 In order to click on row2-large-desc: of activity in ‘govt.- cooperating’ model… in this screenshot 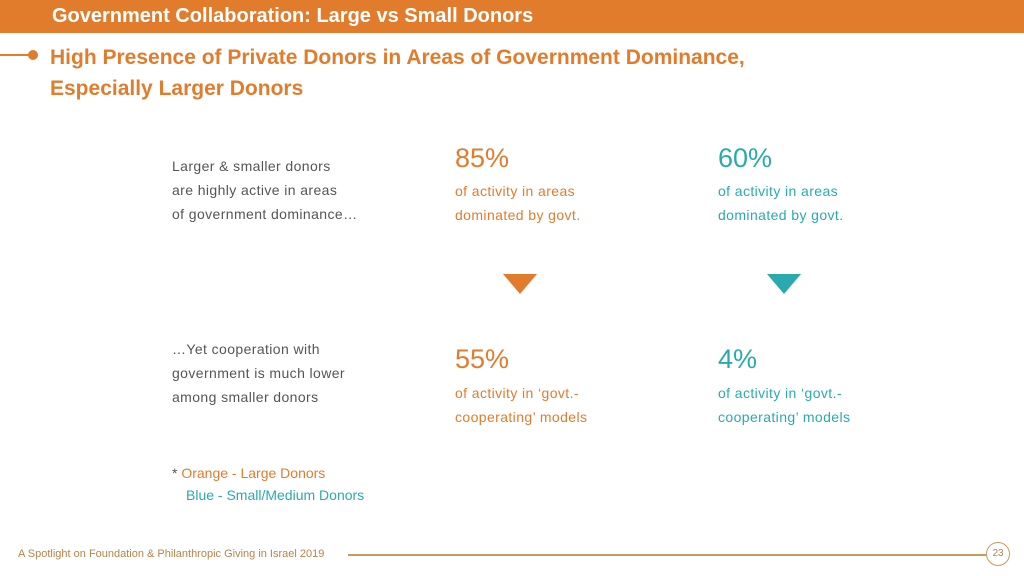, I will do `click(521, 405)`.